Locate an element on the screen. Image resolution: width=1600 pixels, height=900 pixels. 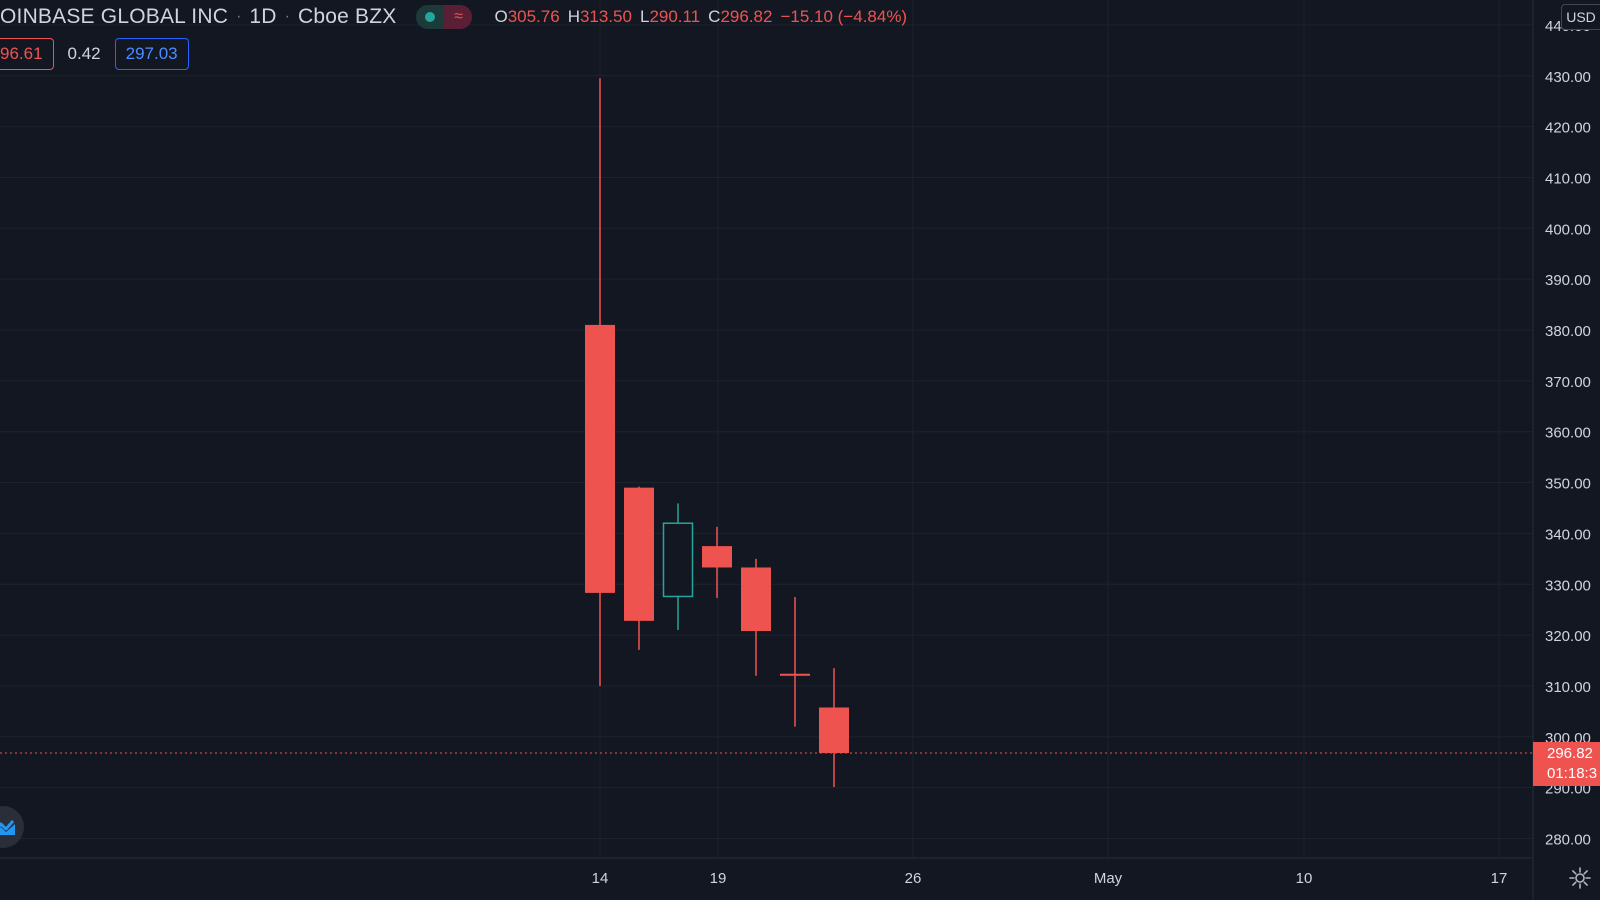
open-value: 305.76 is located at coordinates (533, 16).